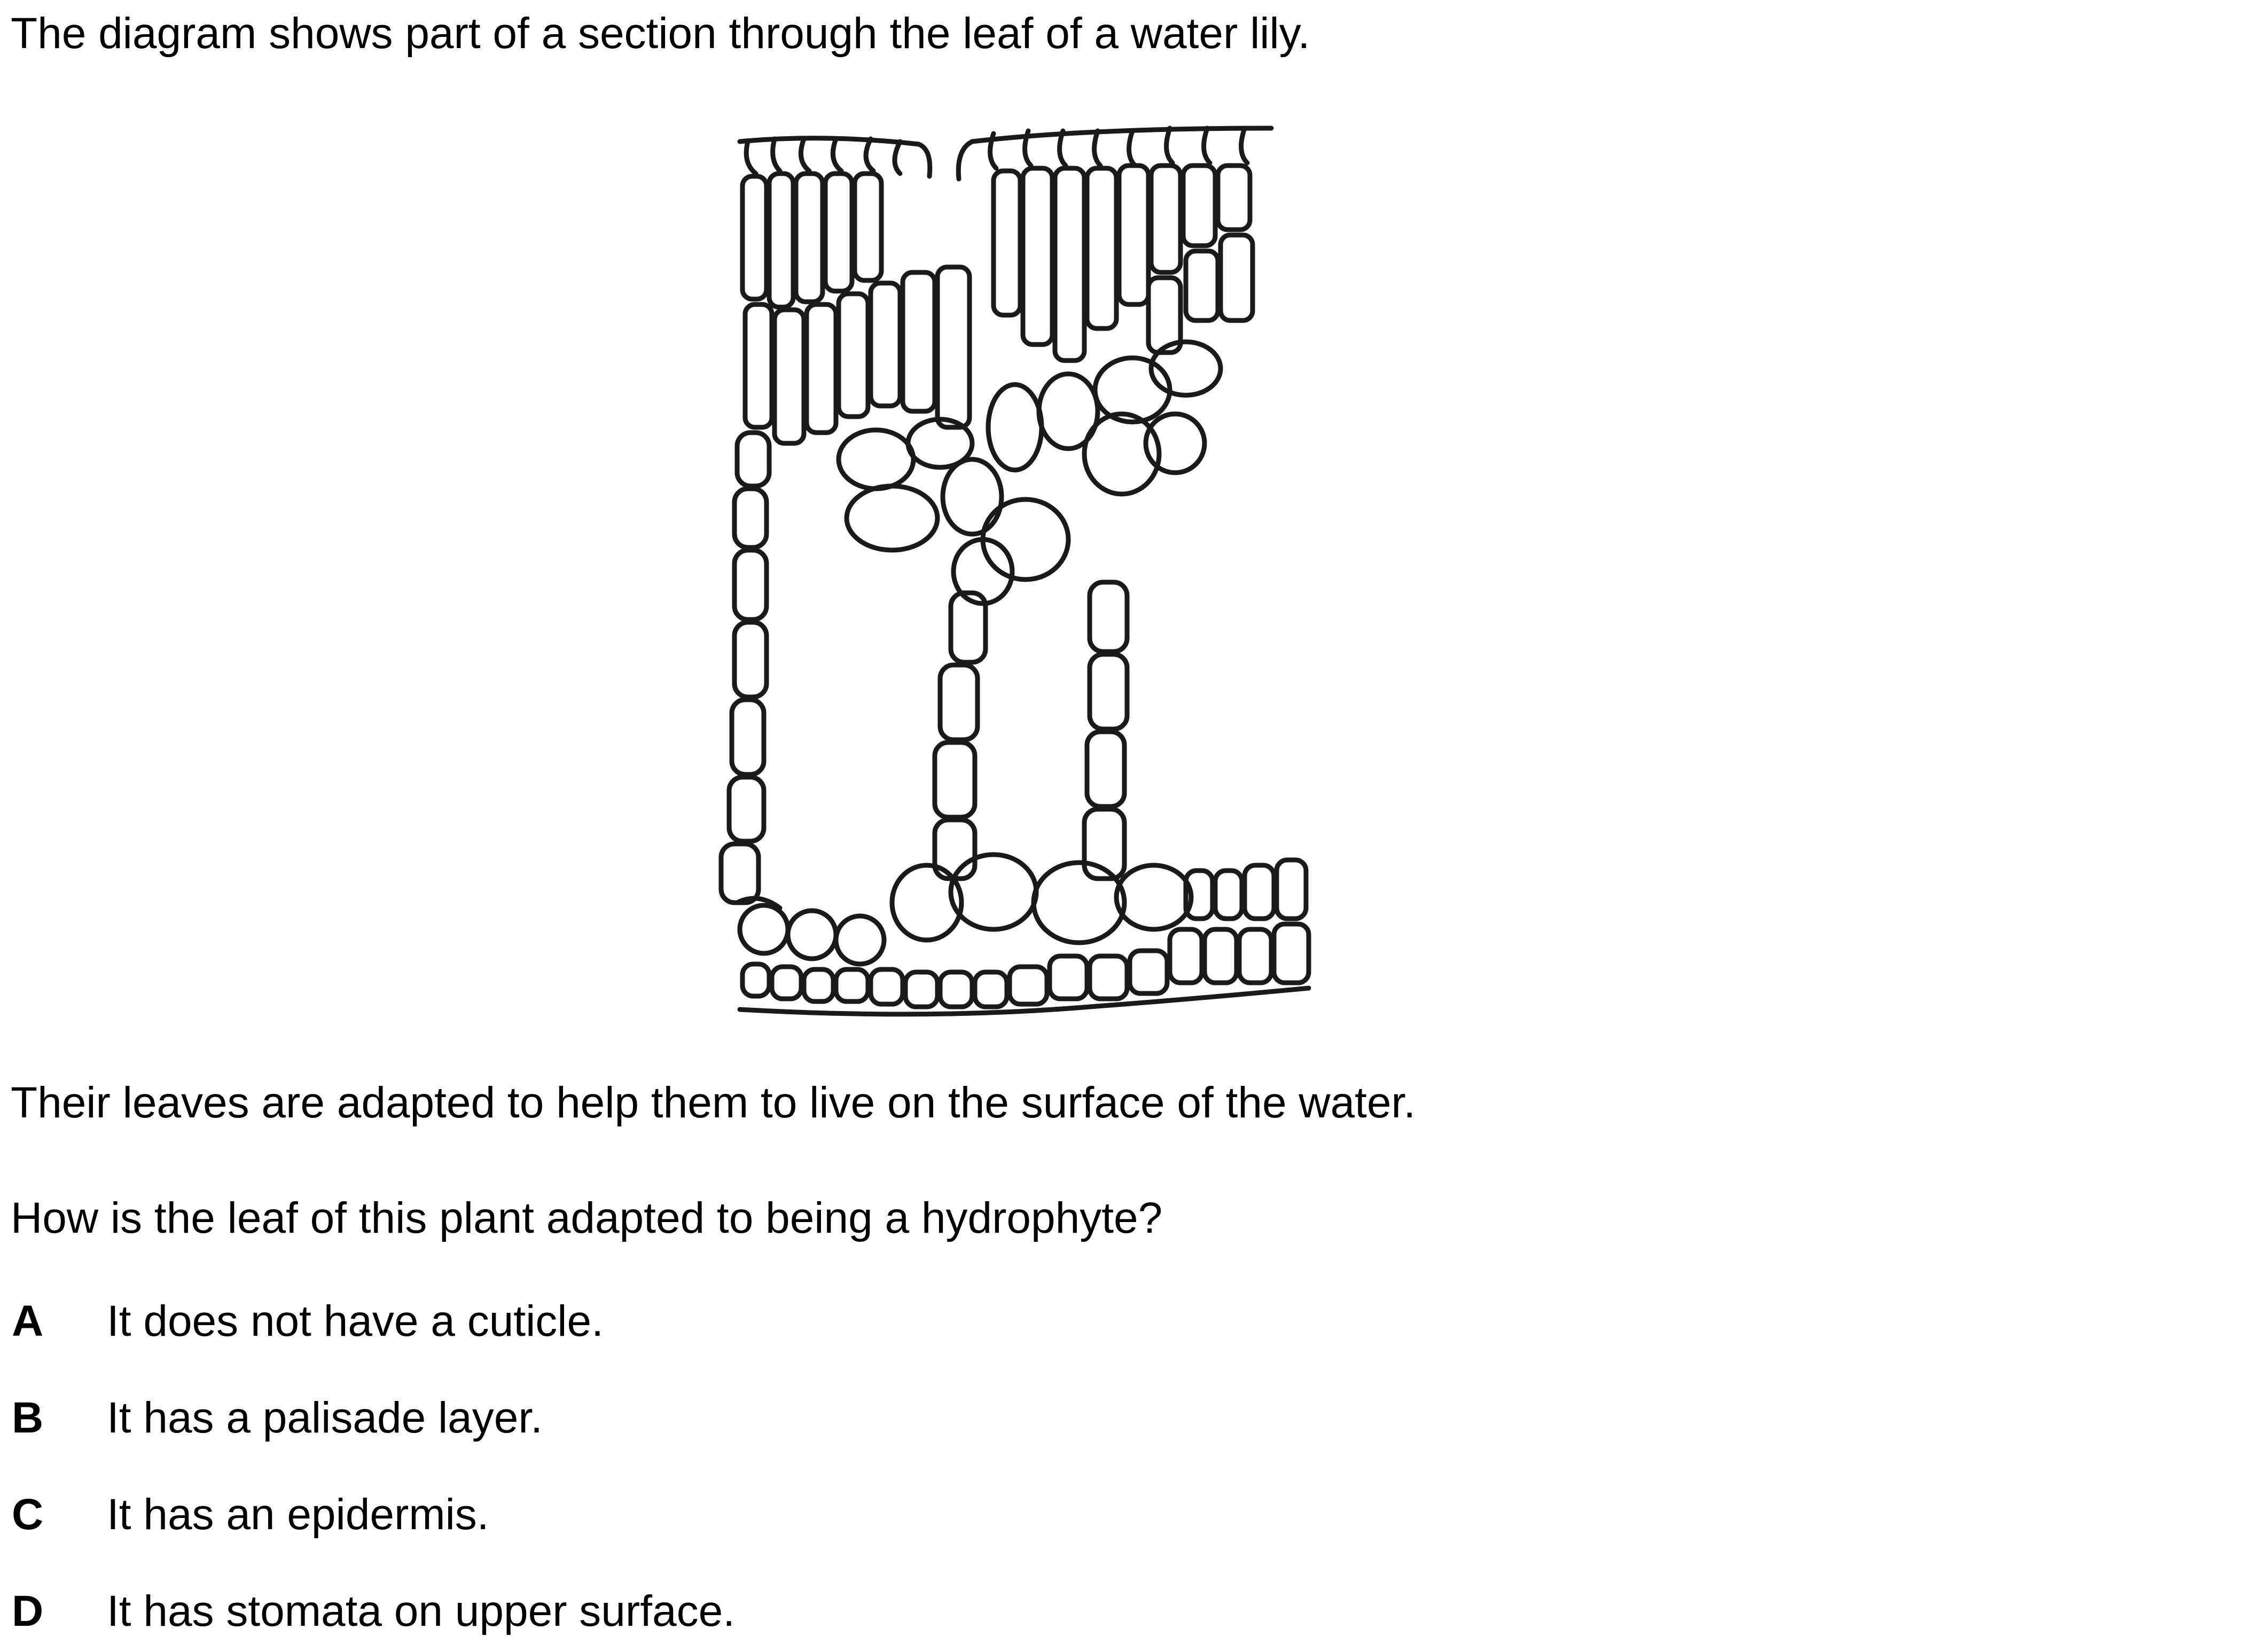  I want to click on leaf-section-drawing, so click(1014, 571).